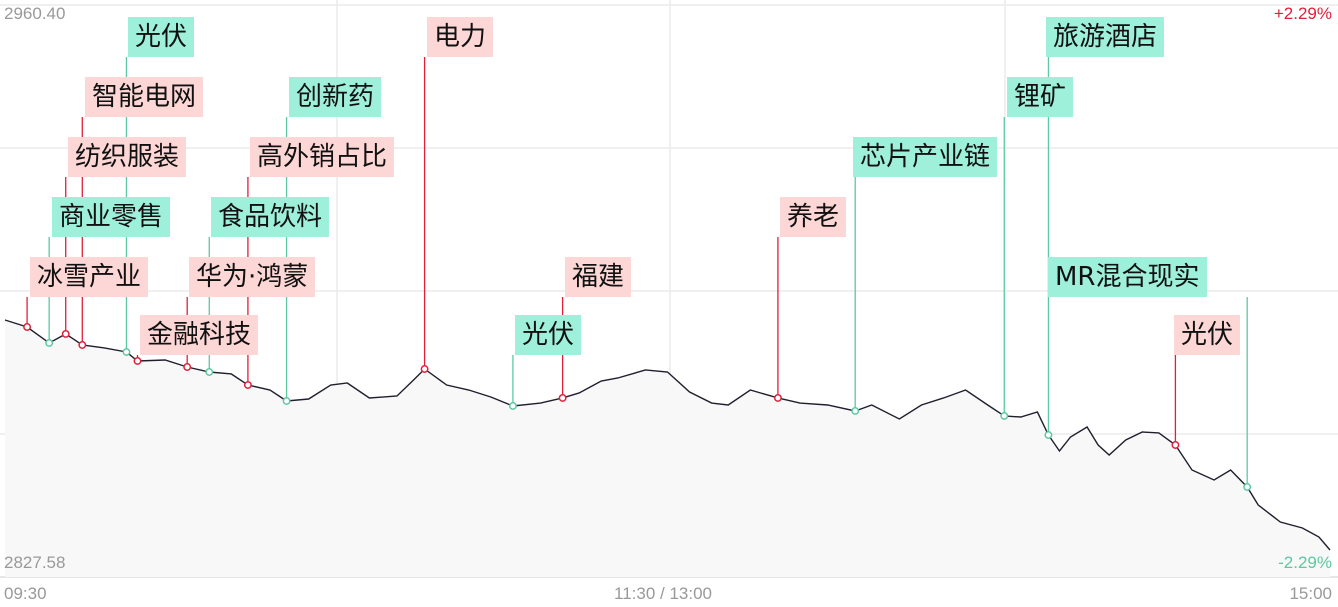 The image size is (1338, 607). What do you see at coordinates (1310, 593) in the screenshot?
I see `x-tick-label: 15:00` at bounding box center [1310, 593].